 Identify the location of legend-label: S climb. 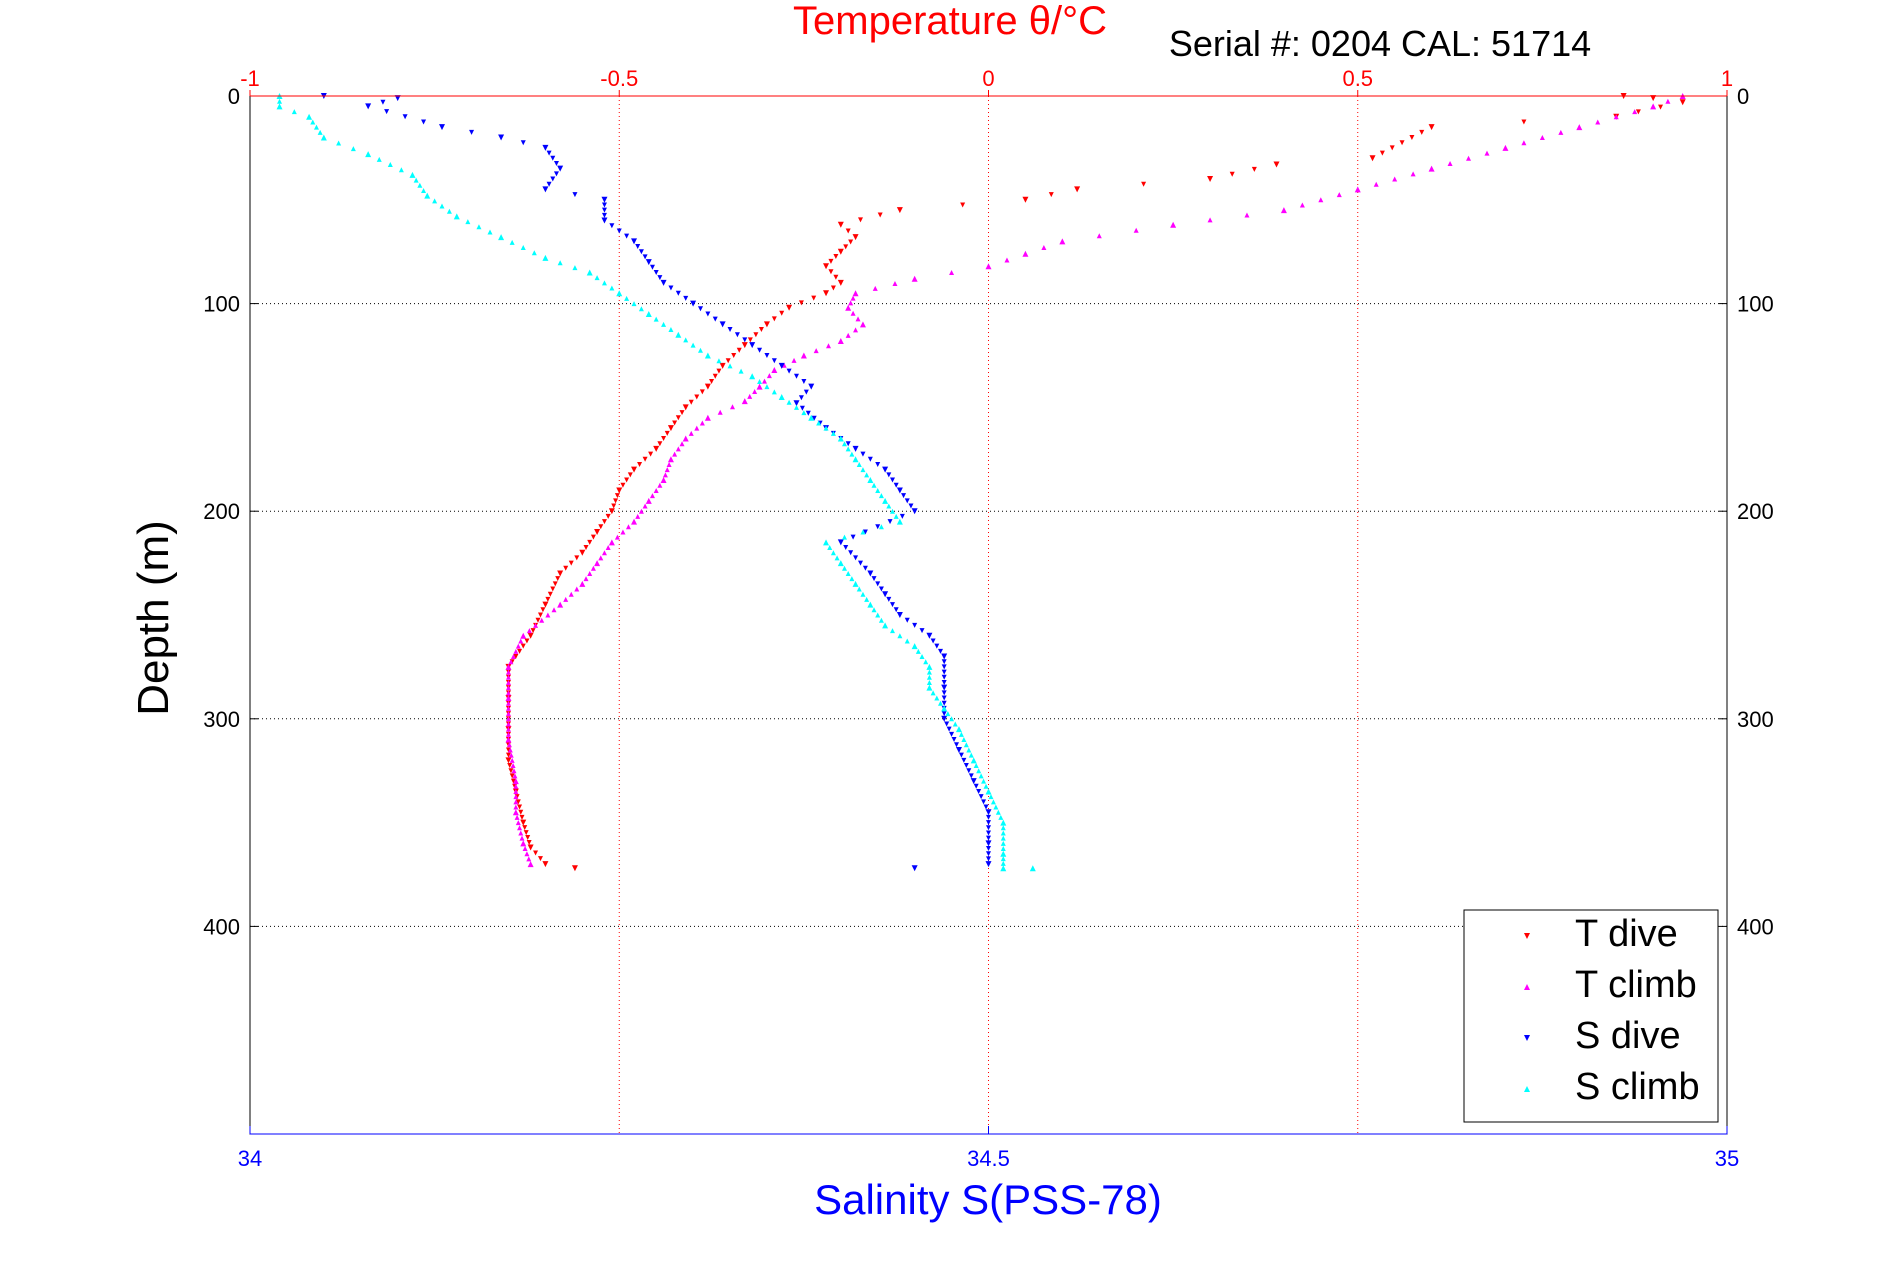
(1637, 1087).